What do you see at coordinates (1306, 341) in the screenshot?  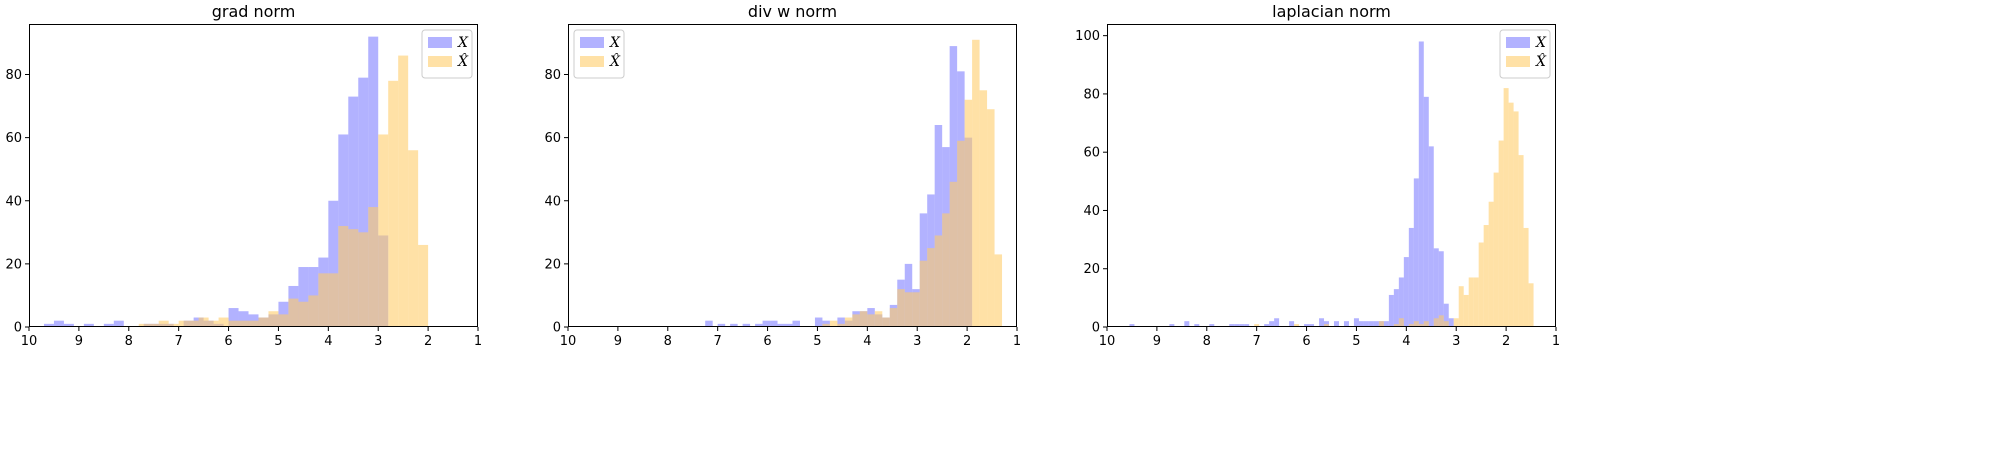 I see `x-tick-label: 6` at bounding box center [1306, 341].